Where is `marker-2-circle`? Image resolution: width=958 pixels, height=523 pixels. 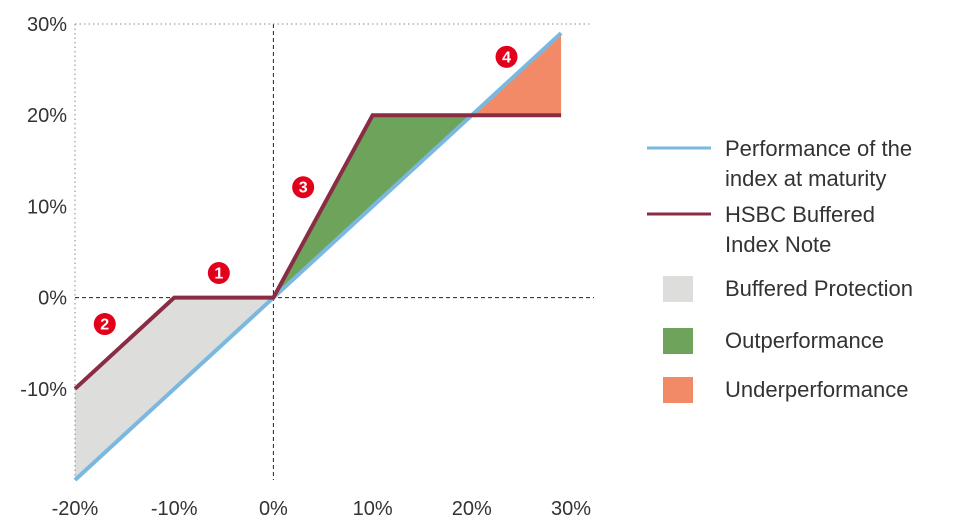
marker-2-circle is located at coordinates (104, 324).